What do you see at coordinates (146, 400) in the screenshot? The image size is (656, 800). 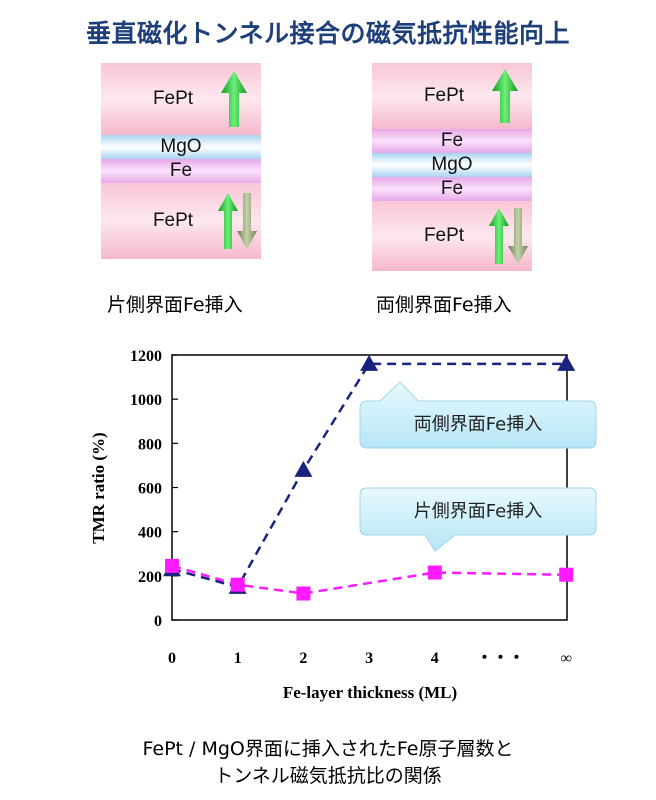 I see `y-tick-label: 1000` at bounding box center [146, 400].